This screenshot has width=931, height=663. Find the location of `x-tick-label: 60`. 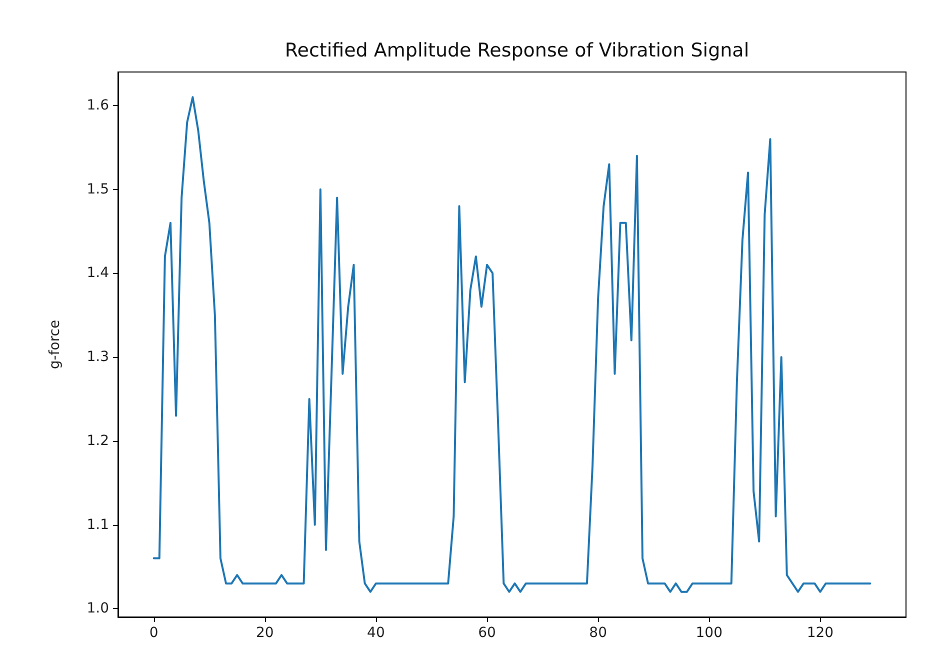

x-tick-label: 60 is located at coordinates (487, 633).